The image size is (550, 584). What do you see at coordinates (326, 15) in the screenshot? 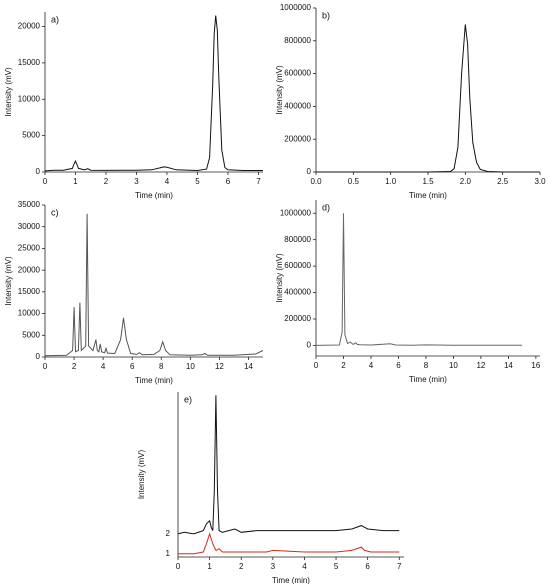
I see `panel-label: b)` at bounding box center [326, 15].